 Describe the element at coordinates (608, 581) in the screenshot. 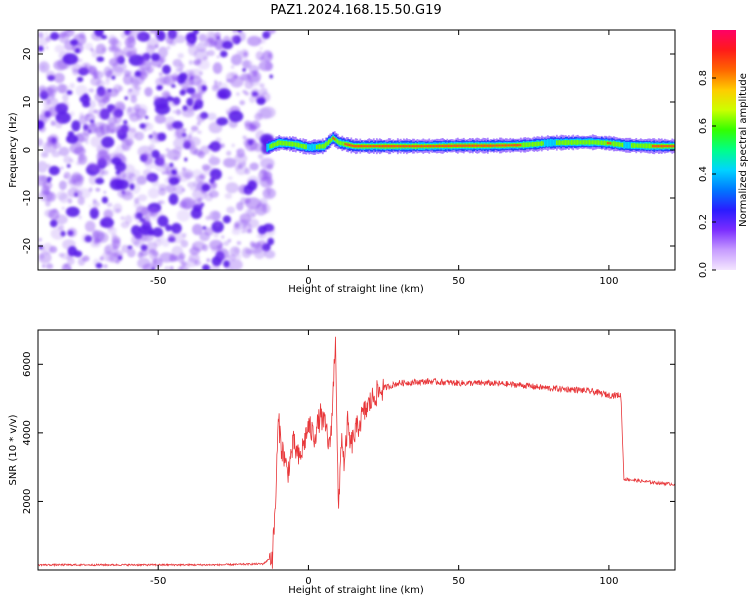

I see `x-tick-label: 100` at that location.